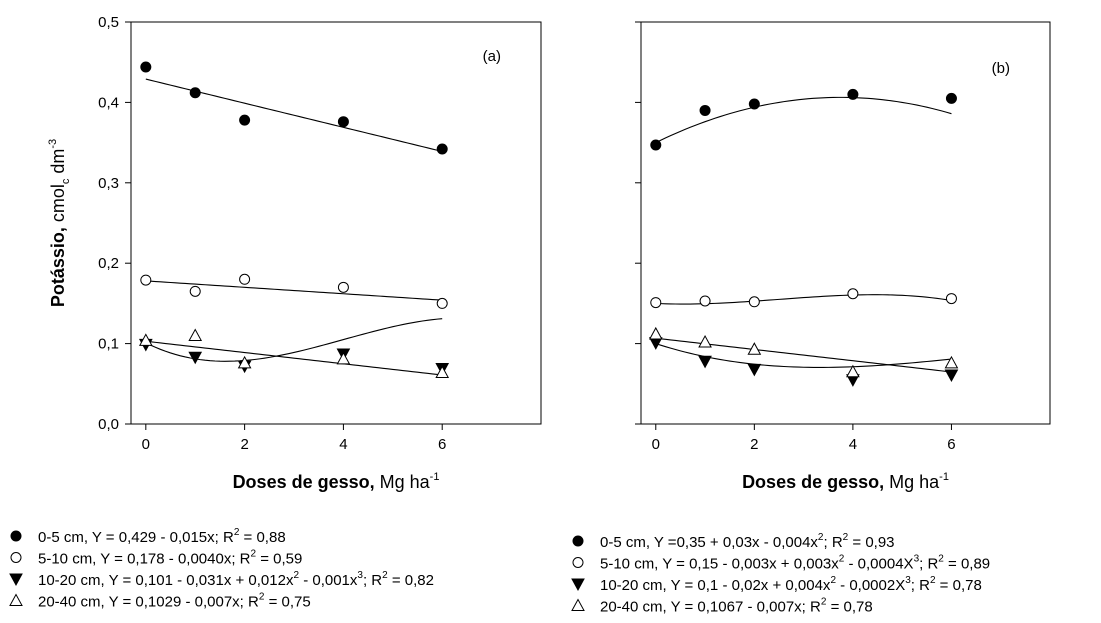 The height and width of the screenshot is (623, 1101). What do you see at coordinates (967, 564) in the screenshot?
I see `legend-part: = 0,89` at bounding box center [967, 564].